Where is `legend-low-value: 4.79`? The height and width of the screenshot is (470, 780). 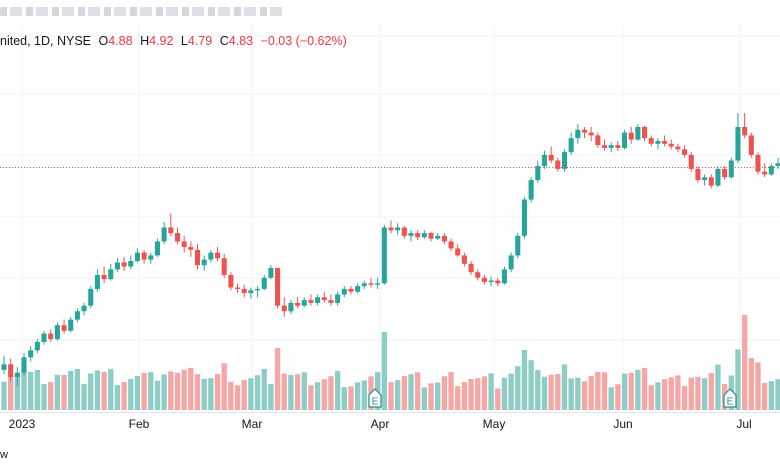 legend-low-value: 4.79 is located at coordinates (200, 41).